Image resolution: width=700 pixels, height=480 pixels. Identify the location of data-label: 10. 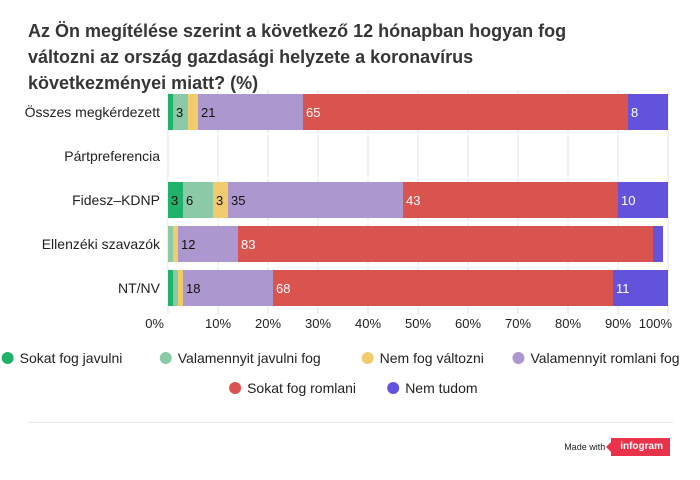
(628, 200).